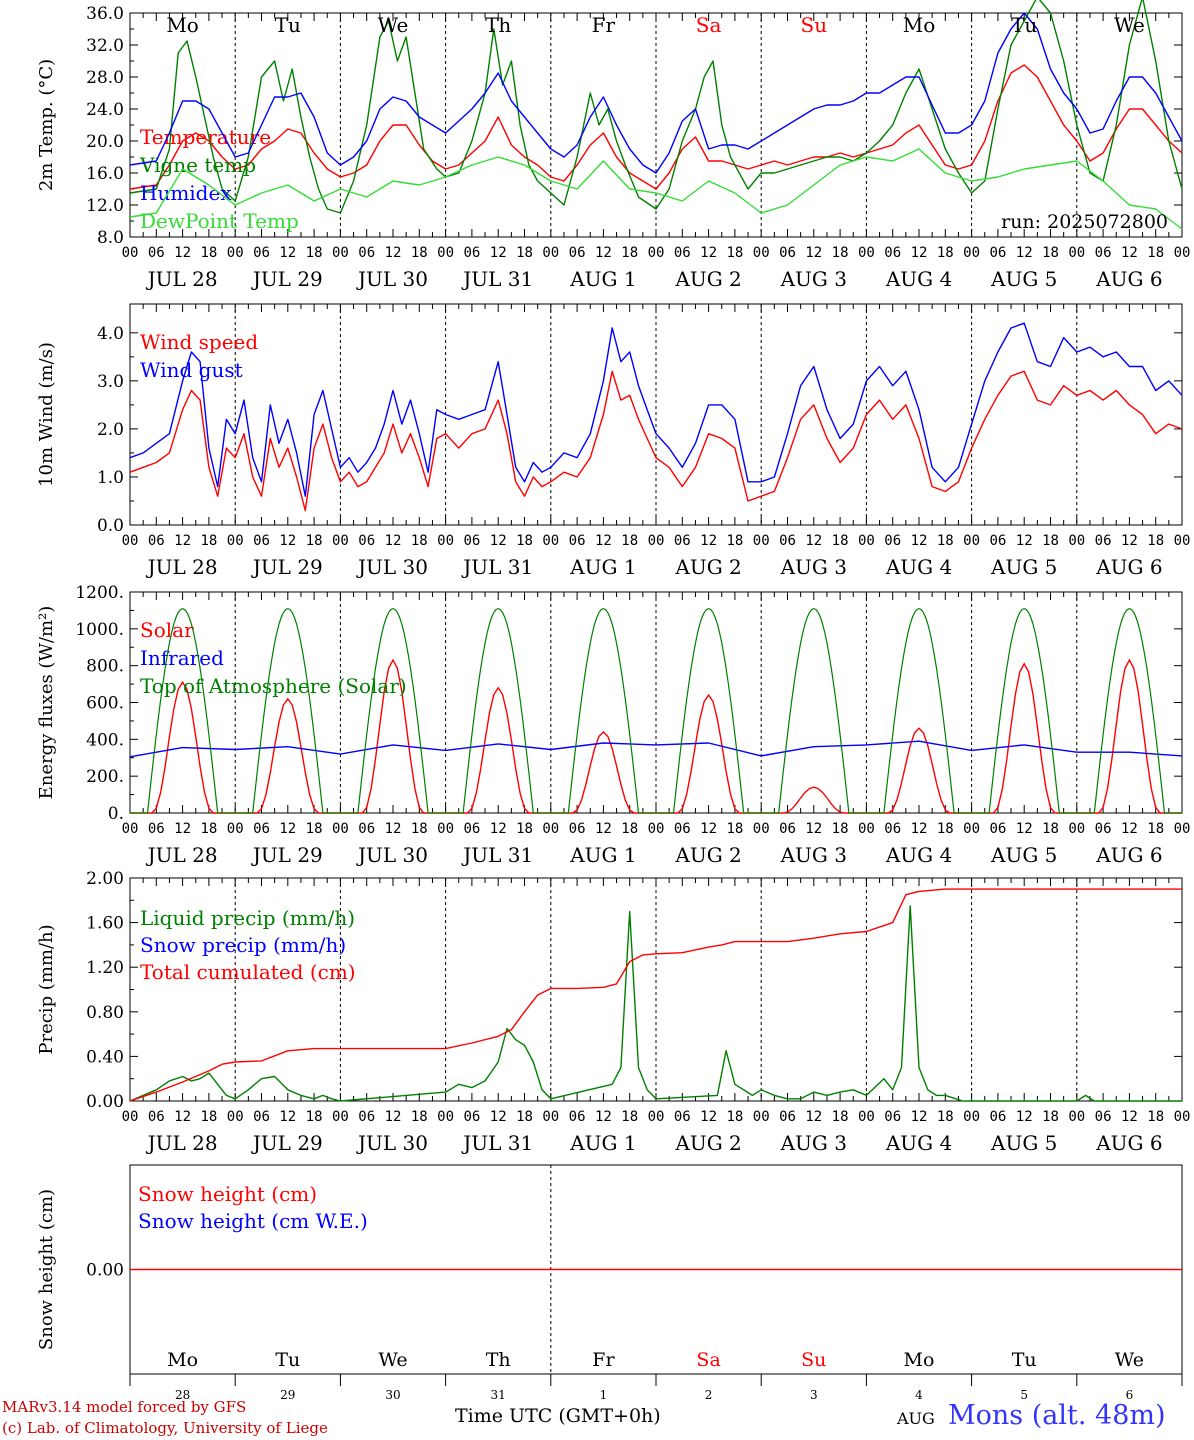 The height and width of the screenshot is (1440, 1194). Describe the element at coordinates (709, 1395) in the screenshot. I see `day-number-label: 2` at that location.